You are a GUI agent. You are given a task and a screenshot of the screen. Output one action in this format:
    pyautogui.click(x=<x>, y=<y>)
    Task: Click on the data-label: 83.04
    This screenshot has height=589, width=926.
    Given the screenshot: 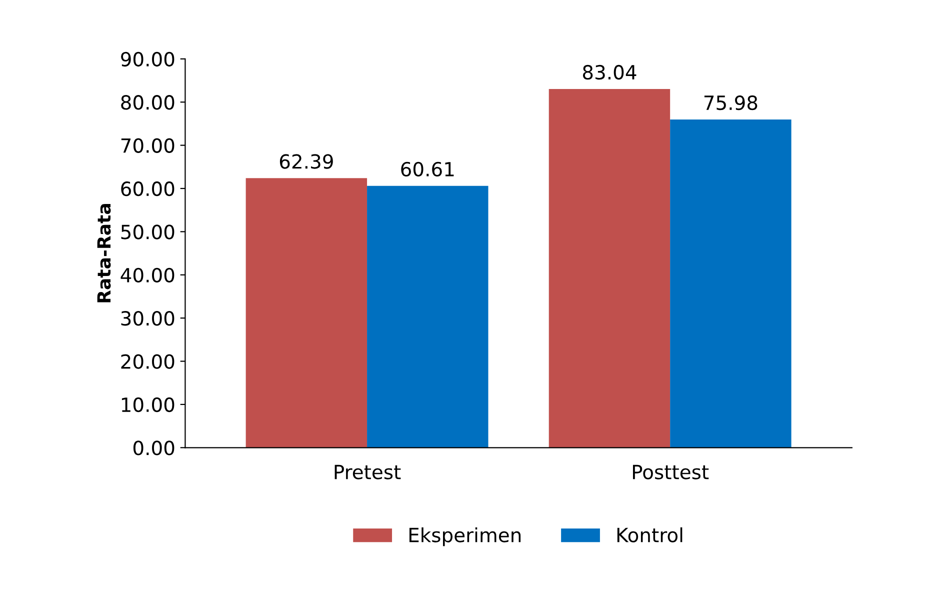 What is the action you would take?
    pyautogui.click(x=609, y=72)
    